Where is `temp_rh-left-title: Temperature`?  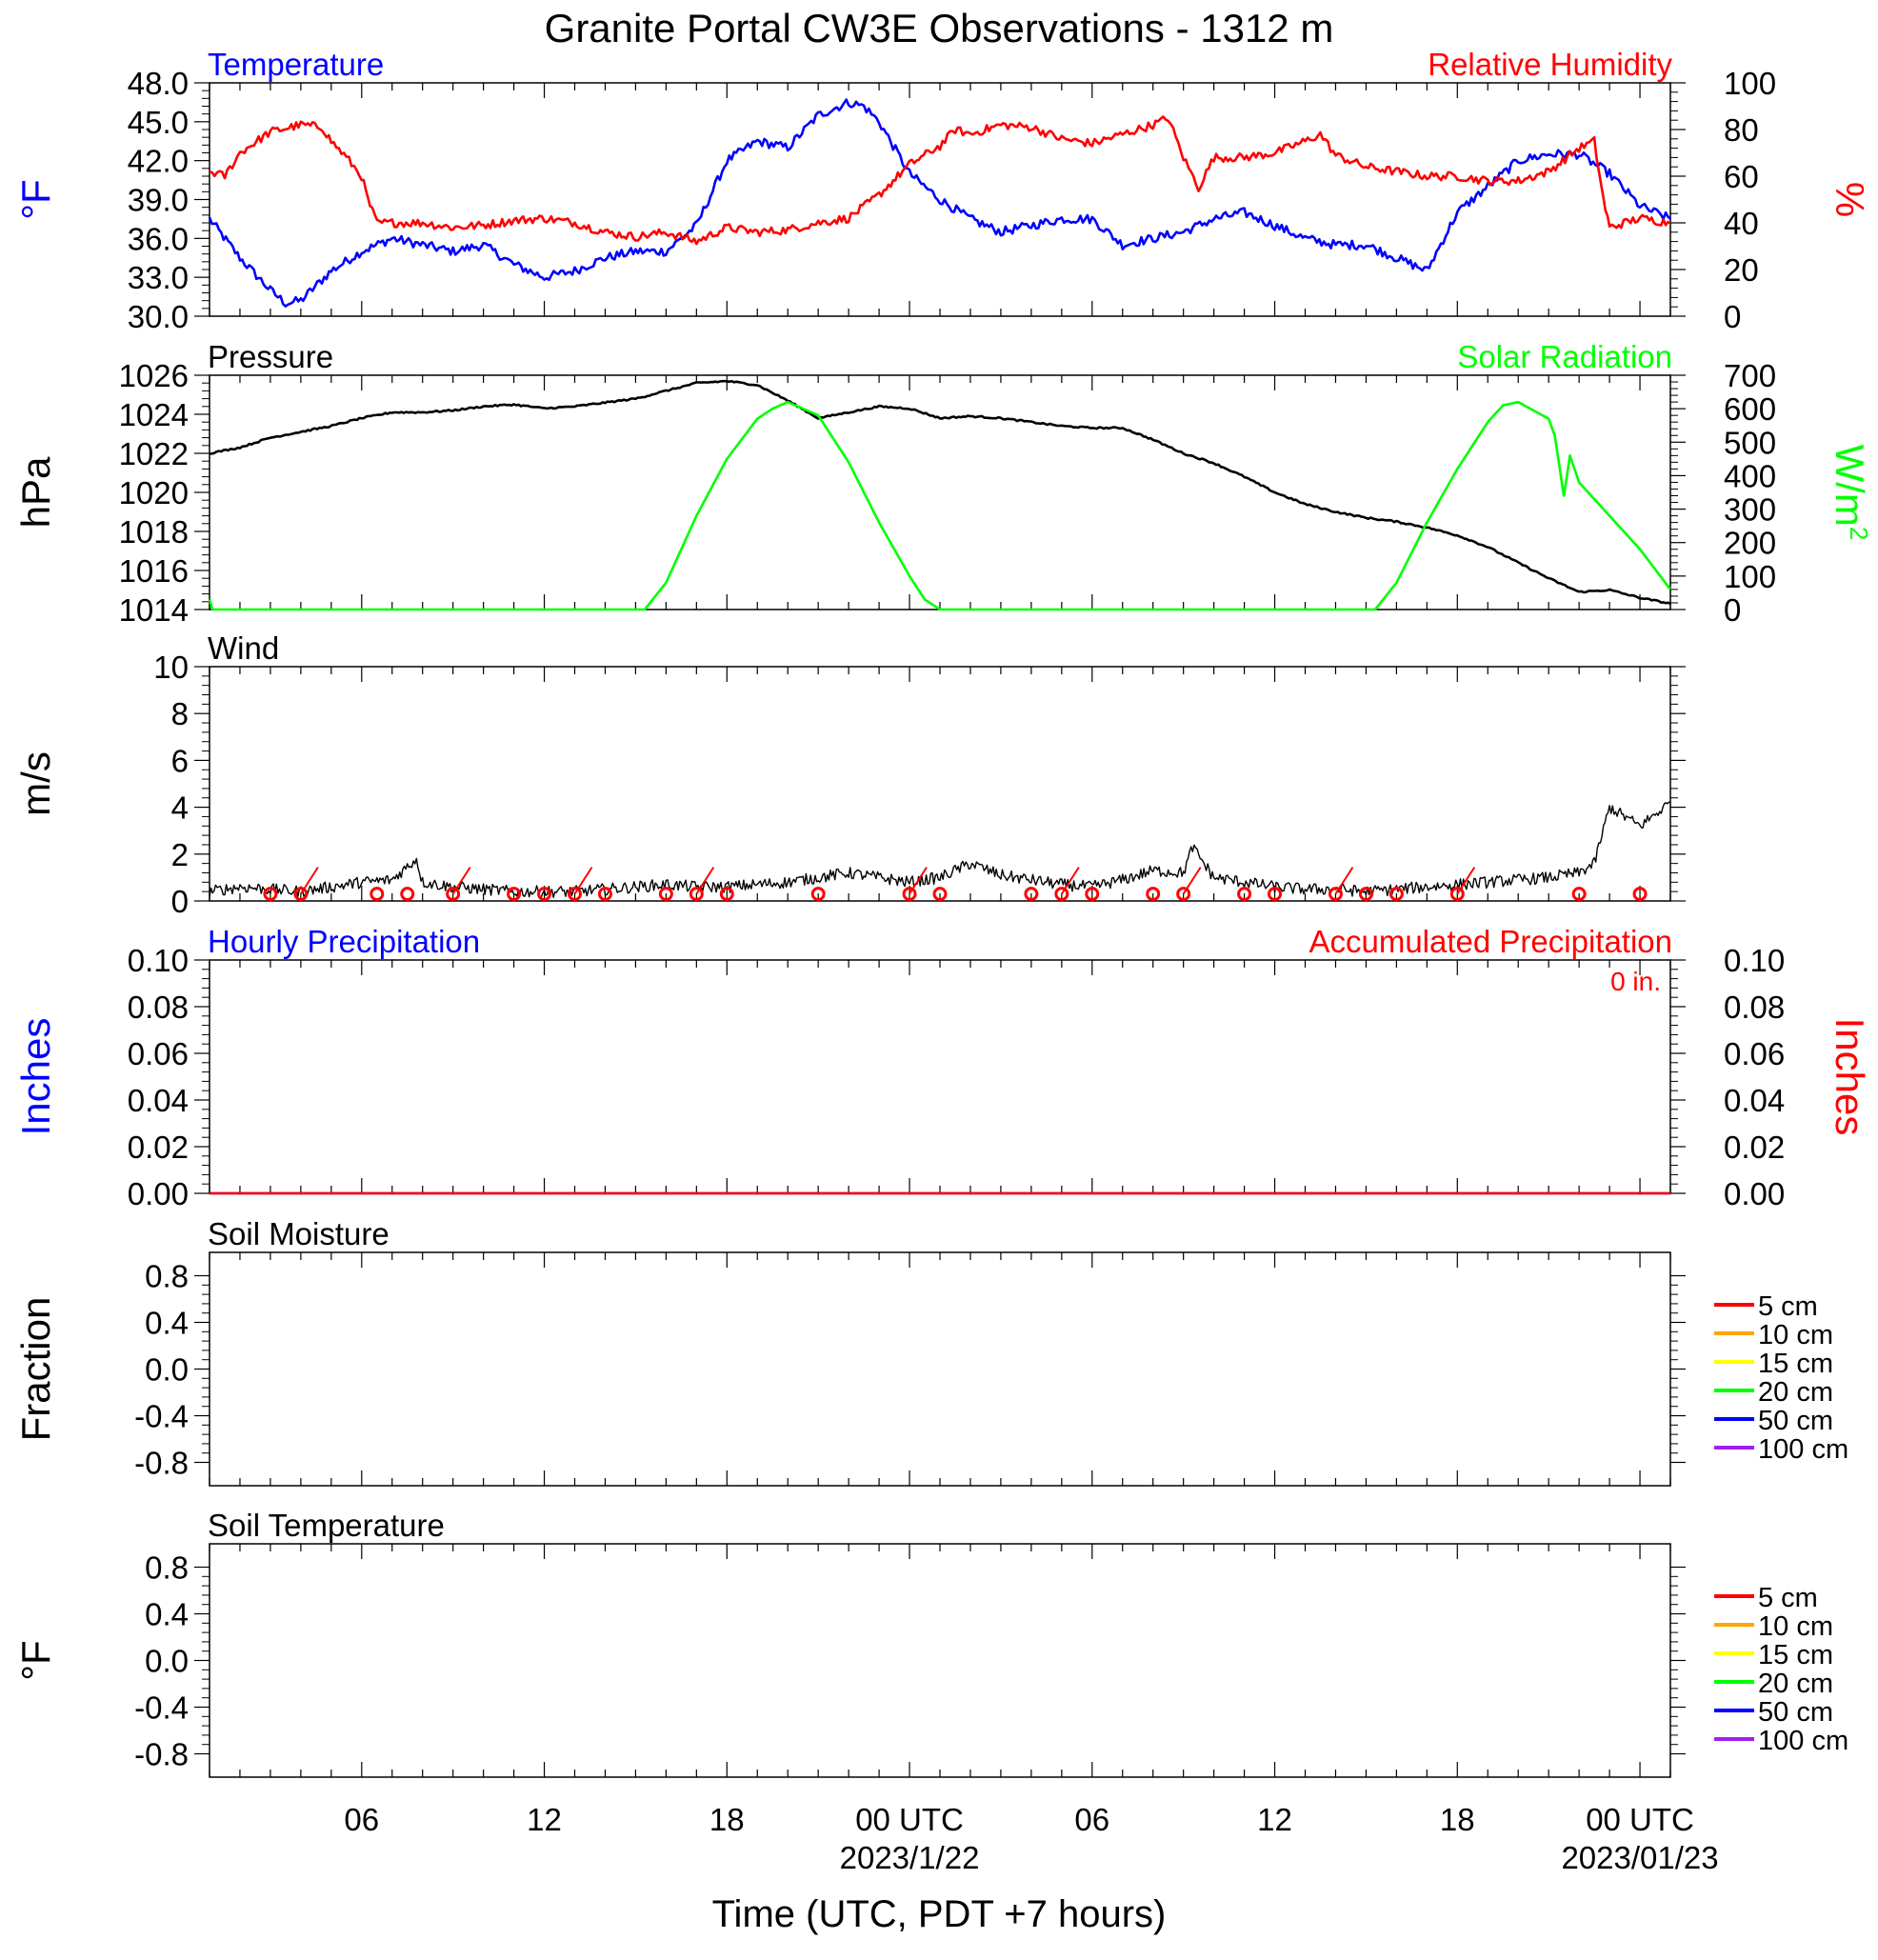
temp_rh-left-title: Temperature is located at coordinates (296, 64).